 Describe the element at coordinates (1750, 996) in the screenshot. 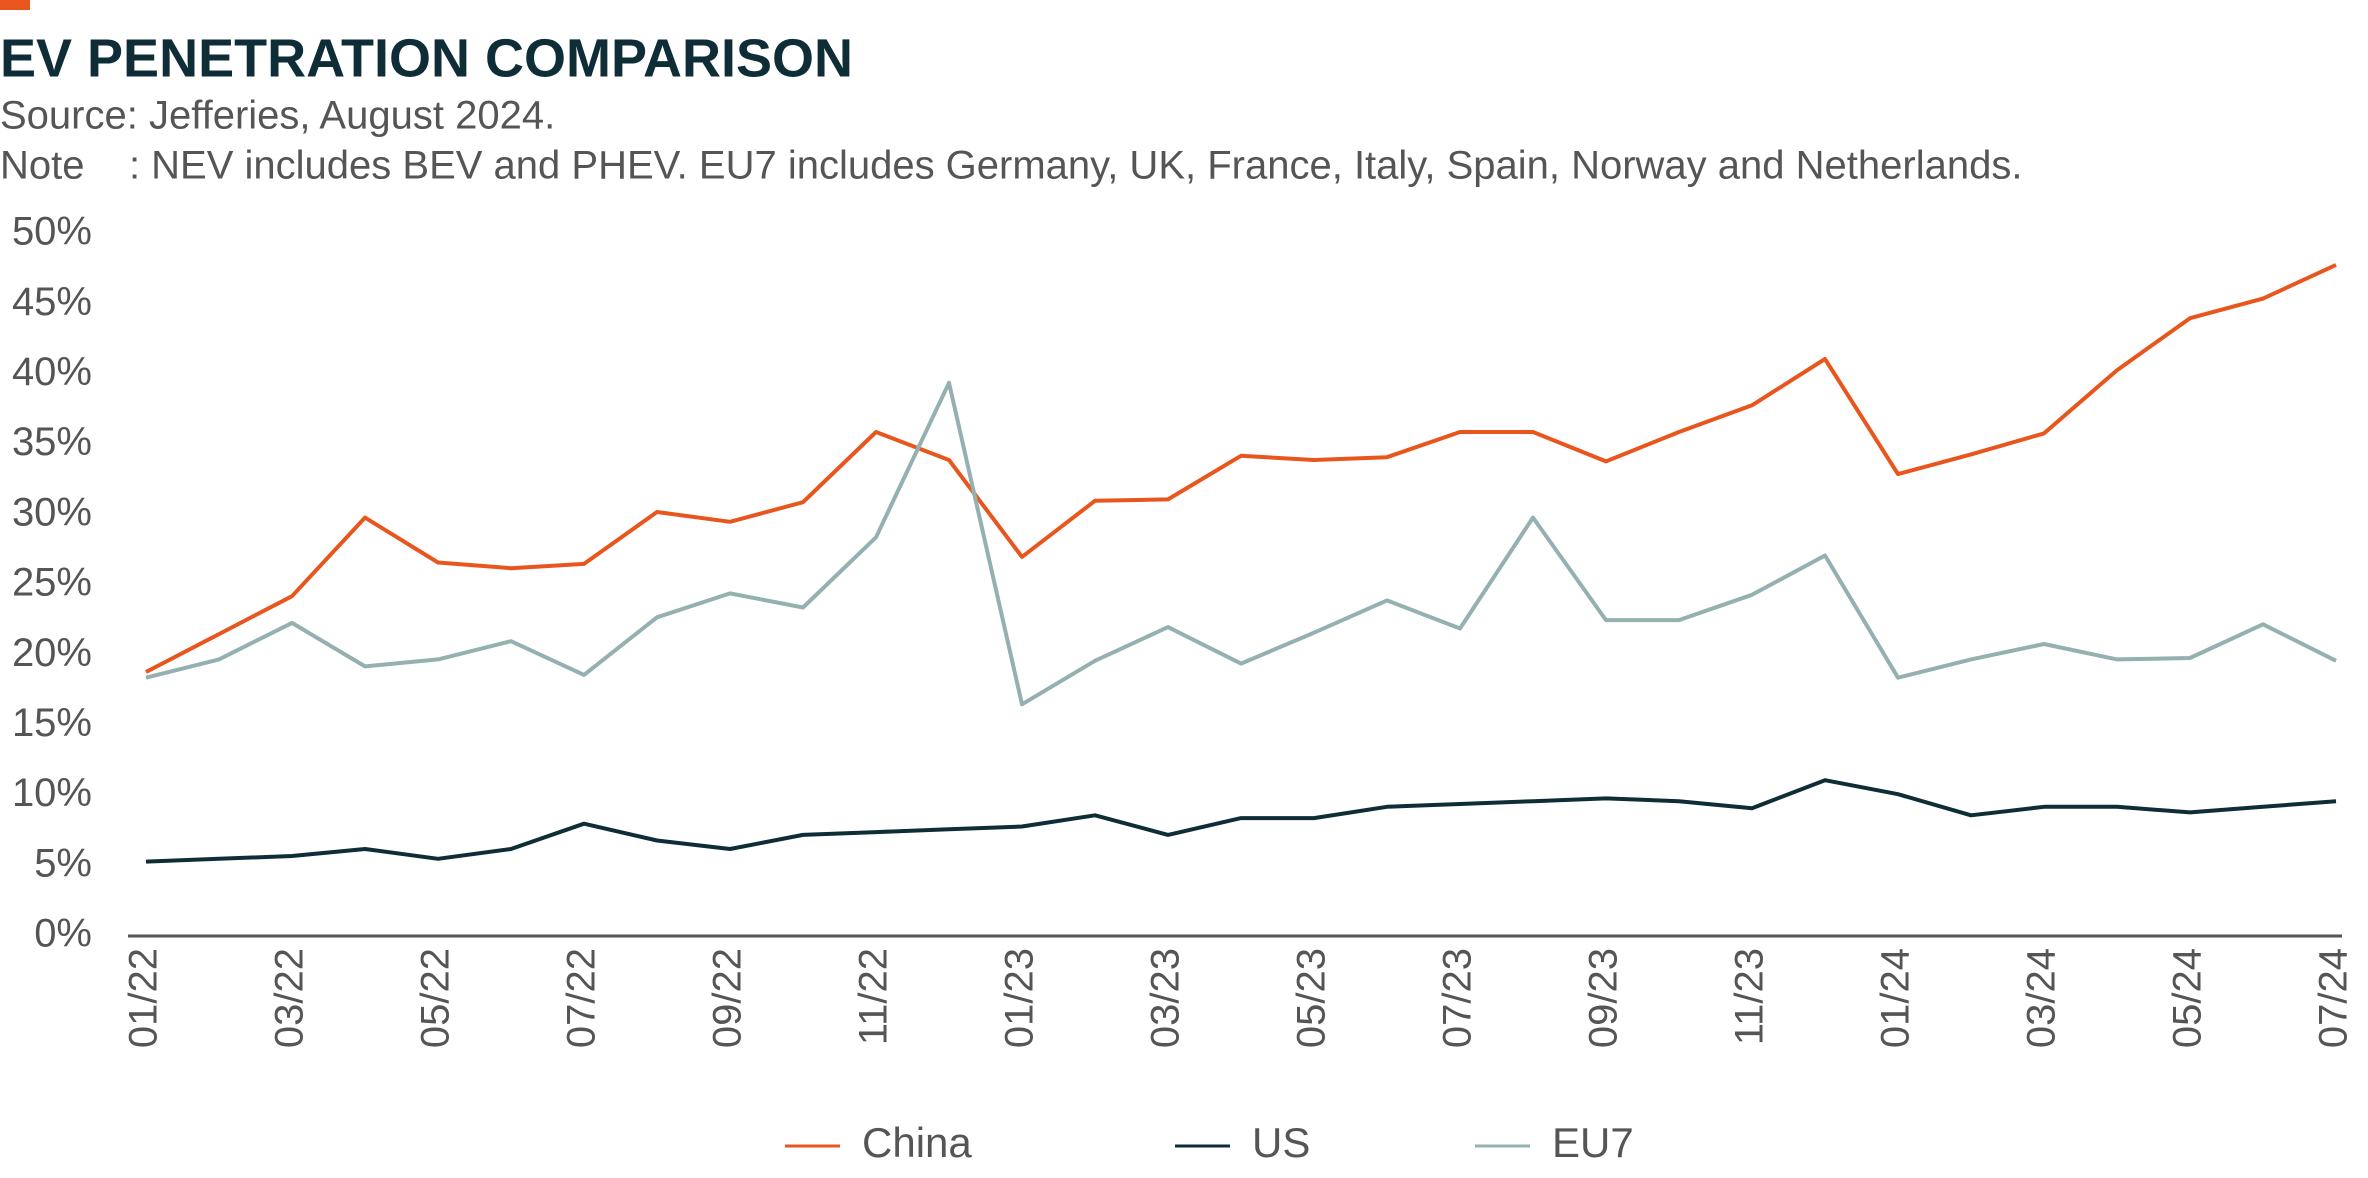

I see `x-tick-label: 11/23` at that location.